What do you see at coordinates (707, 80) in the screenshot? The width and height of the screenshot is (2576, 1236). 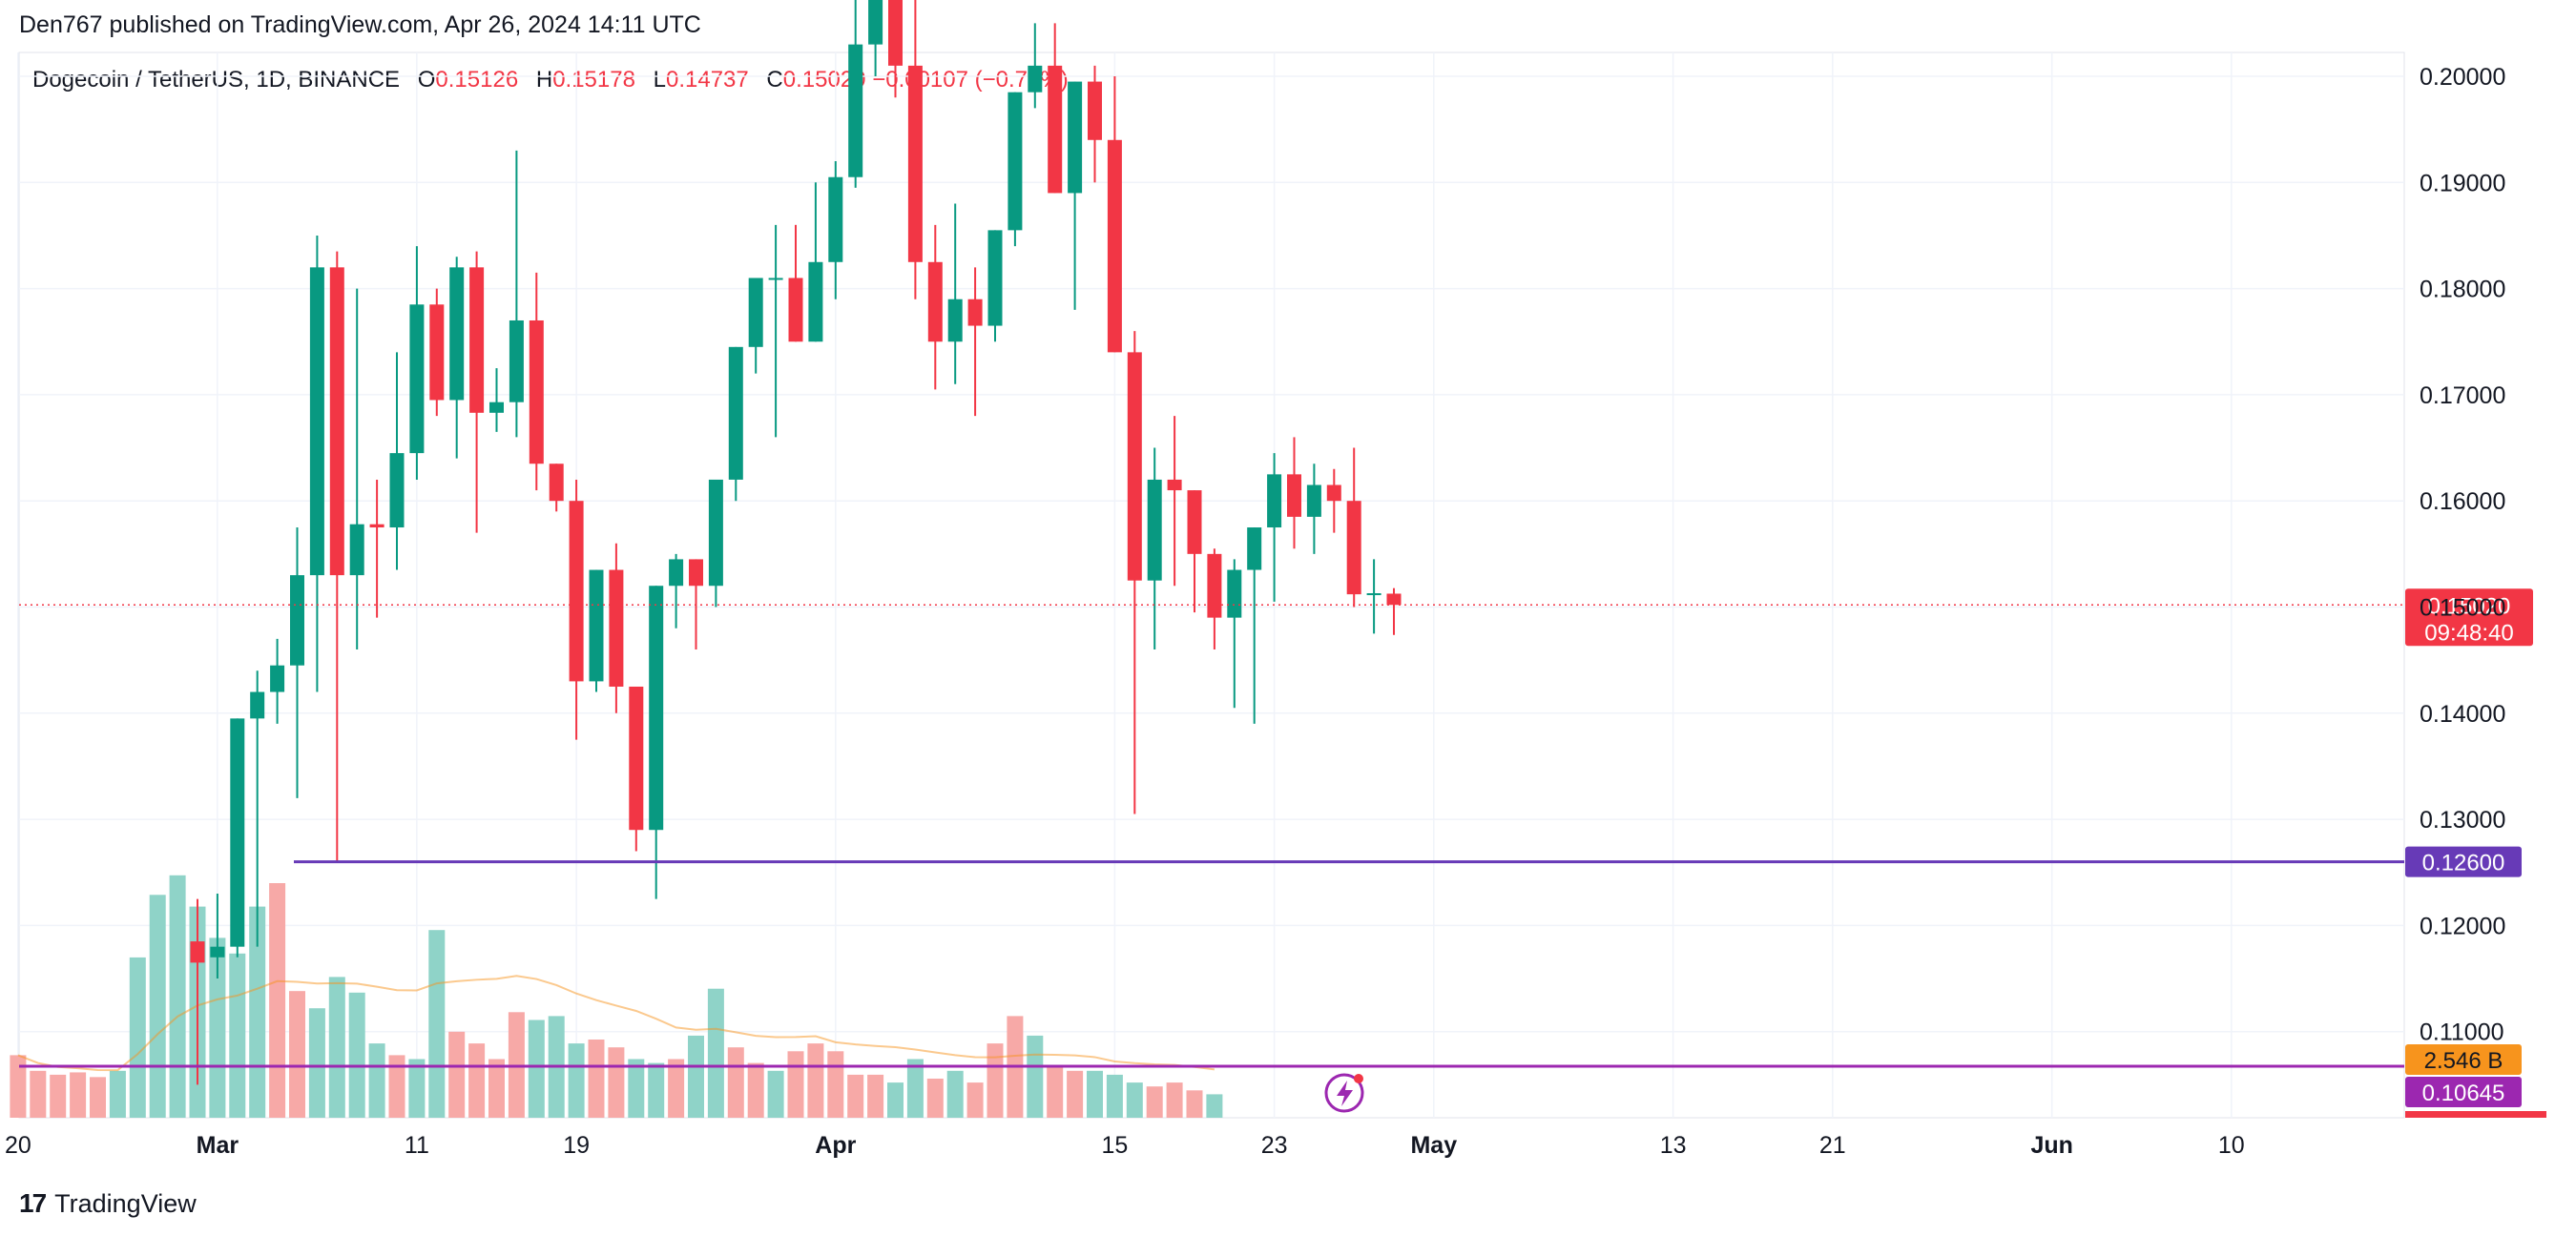 I see `low-value: 0.14737` at bounding box center [707, 80].